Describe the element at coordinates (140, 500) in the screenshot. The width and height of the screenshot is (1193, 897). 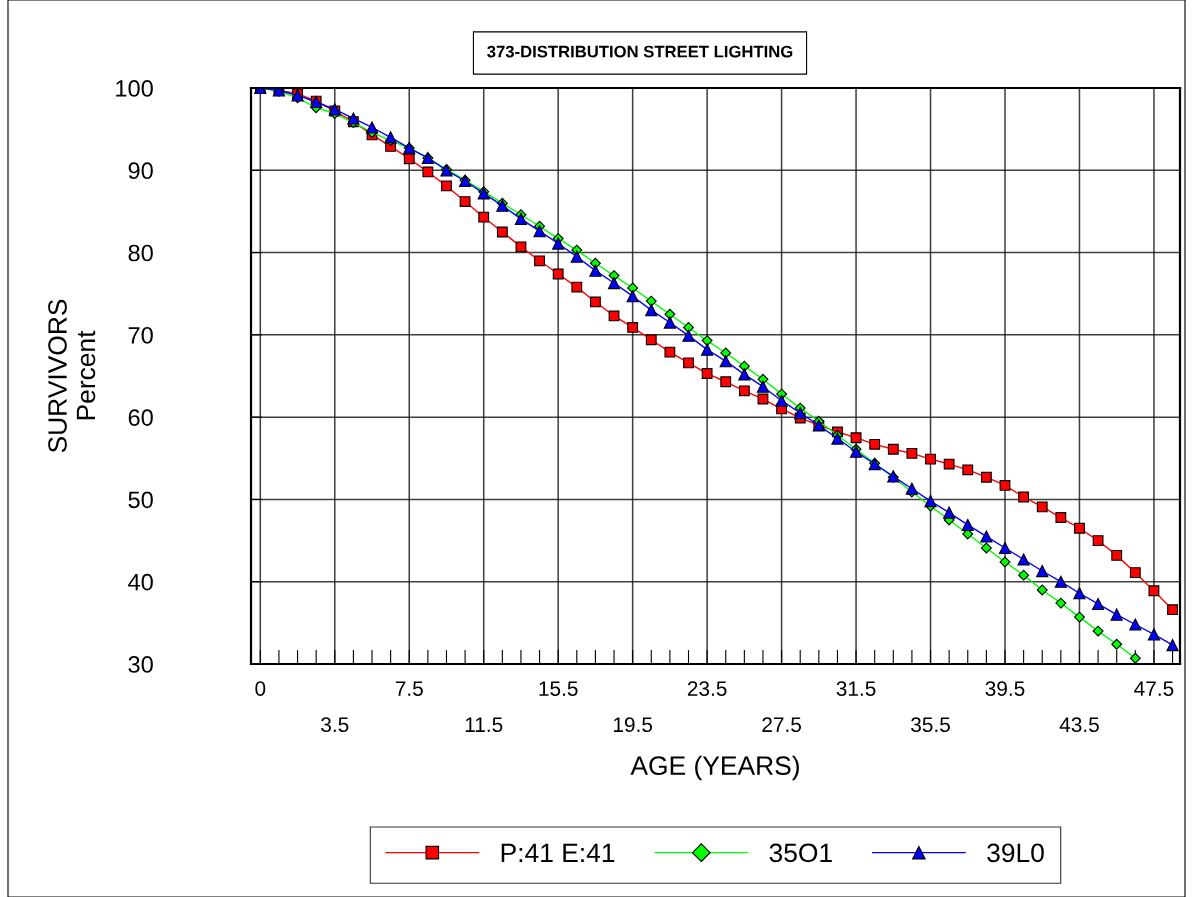
I see `y-tick-label: 50` at that location.